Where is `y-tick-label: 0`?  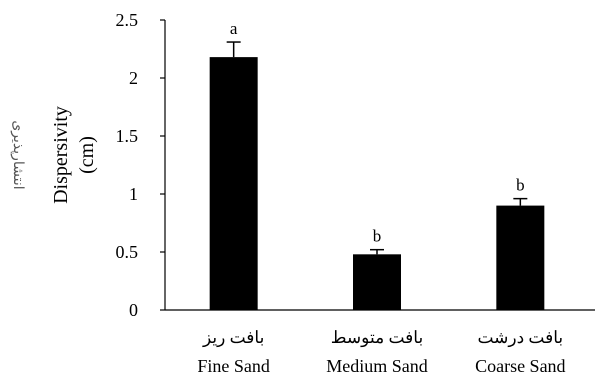 y-tick-label: 0 is located at coordinates (133, 310).